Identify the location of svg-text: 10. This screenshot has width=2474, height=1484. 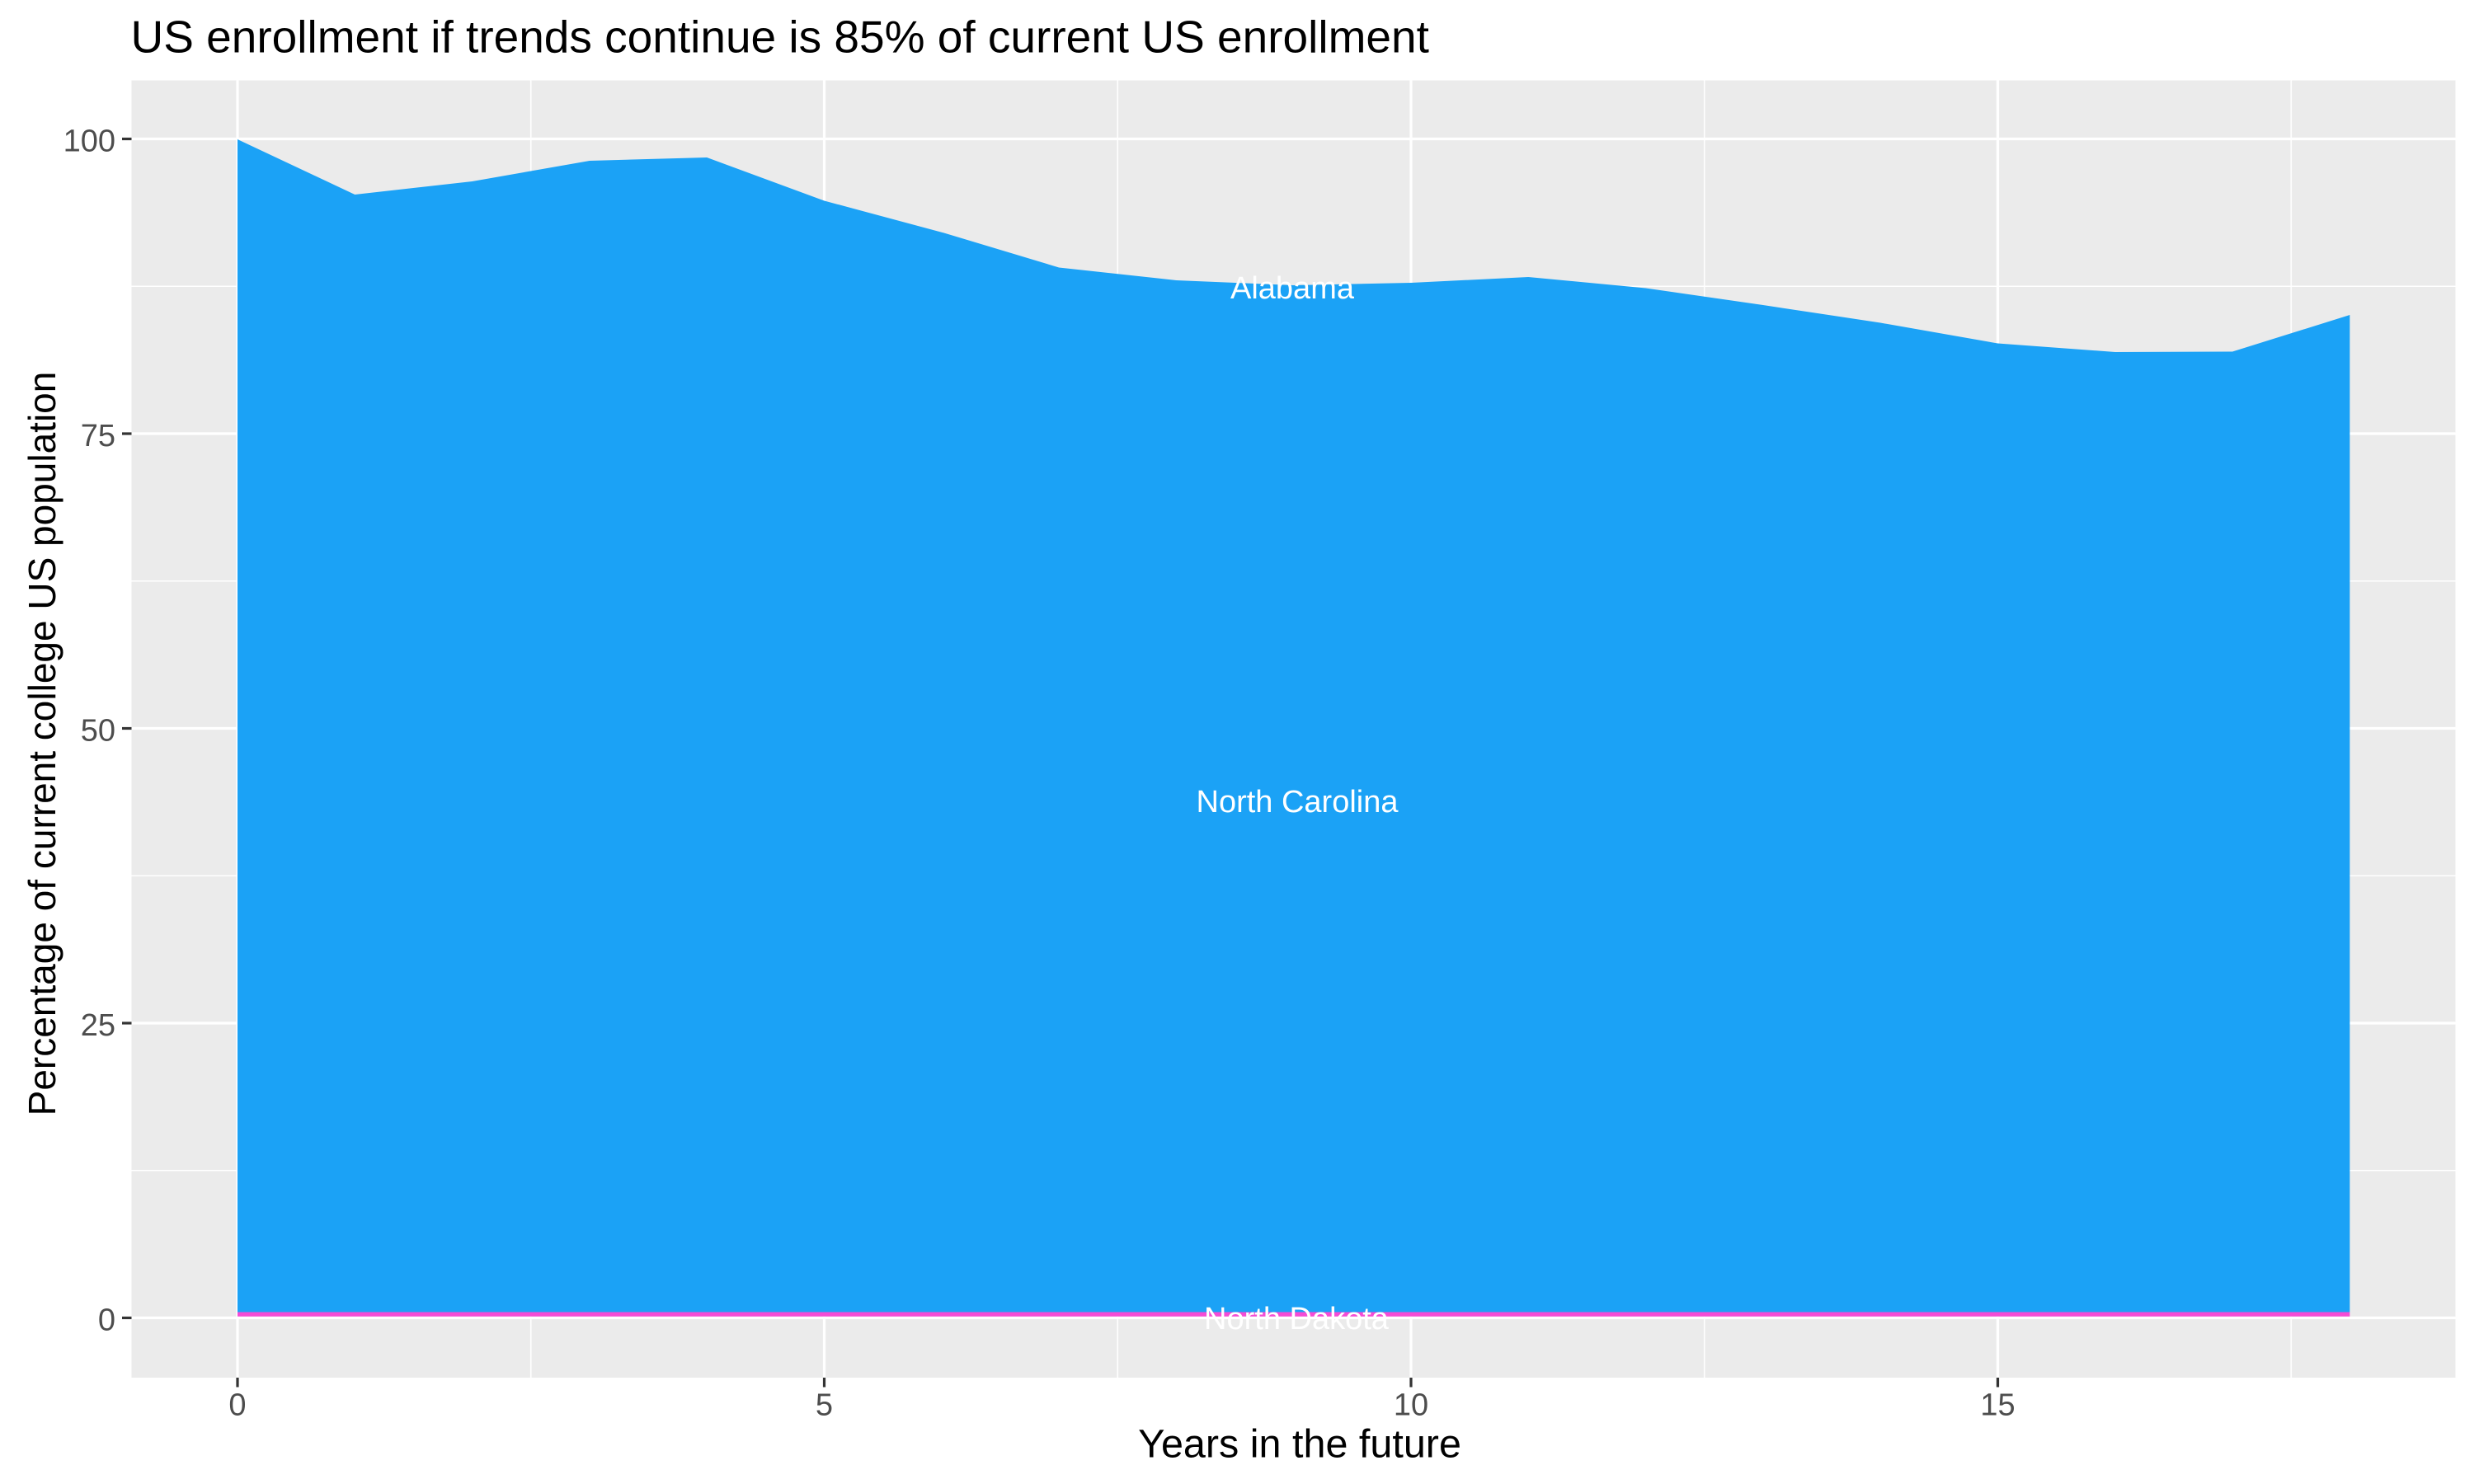
(1411, 1405).